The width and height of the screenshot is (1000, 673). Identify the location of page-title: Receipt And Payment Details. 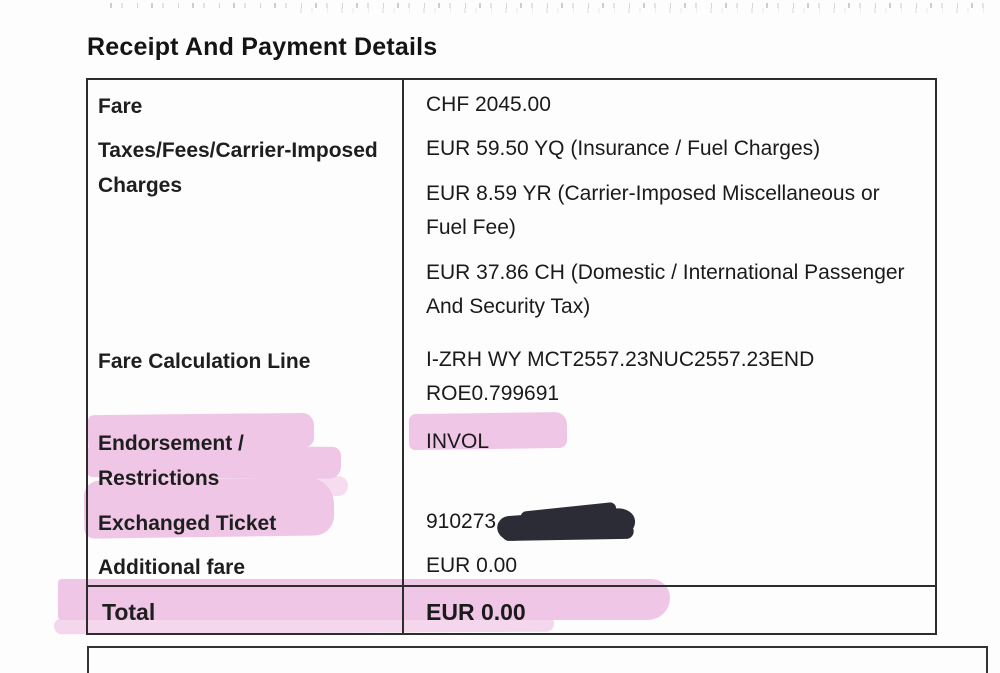
(262, 47).